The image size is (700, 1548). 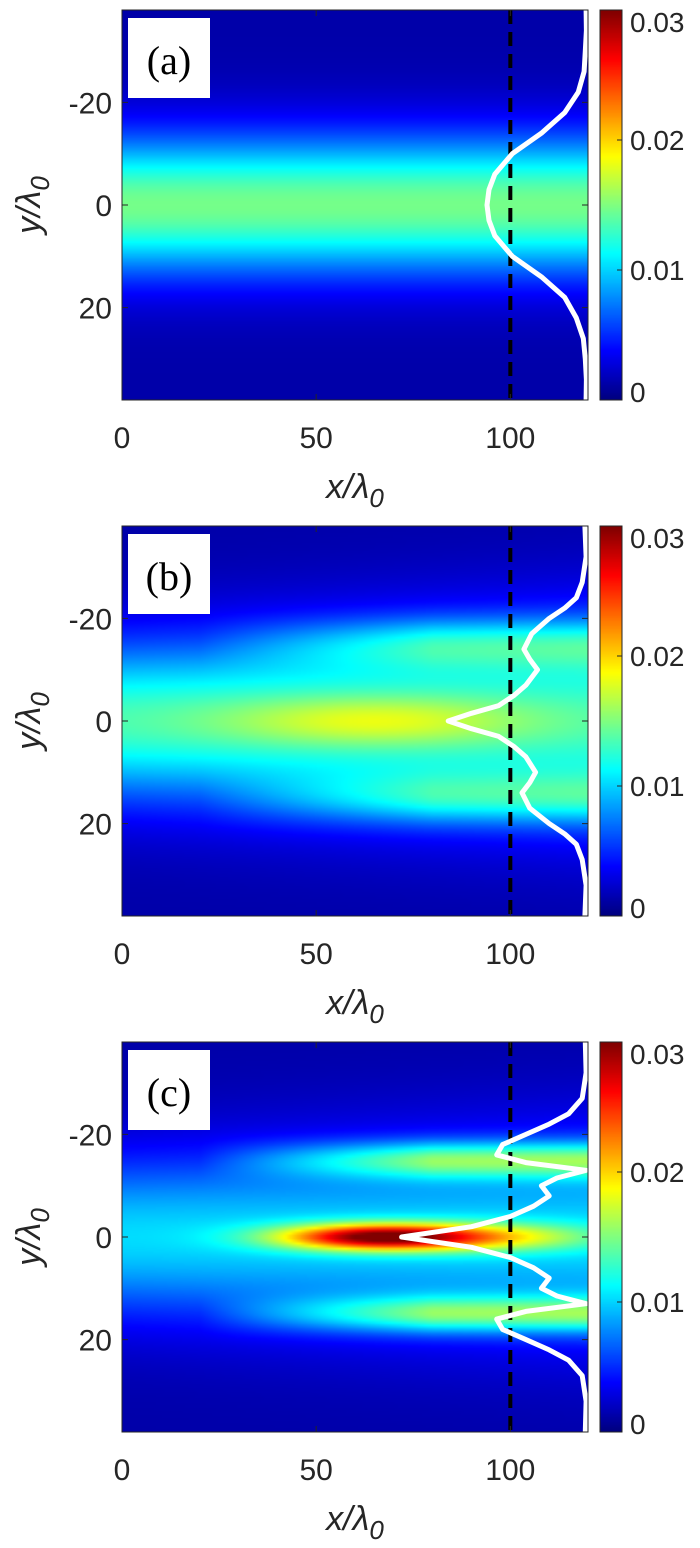 I want to click on panel-label: (c), so click(x=169, y=1092).